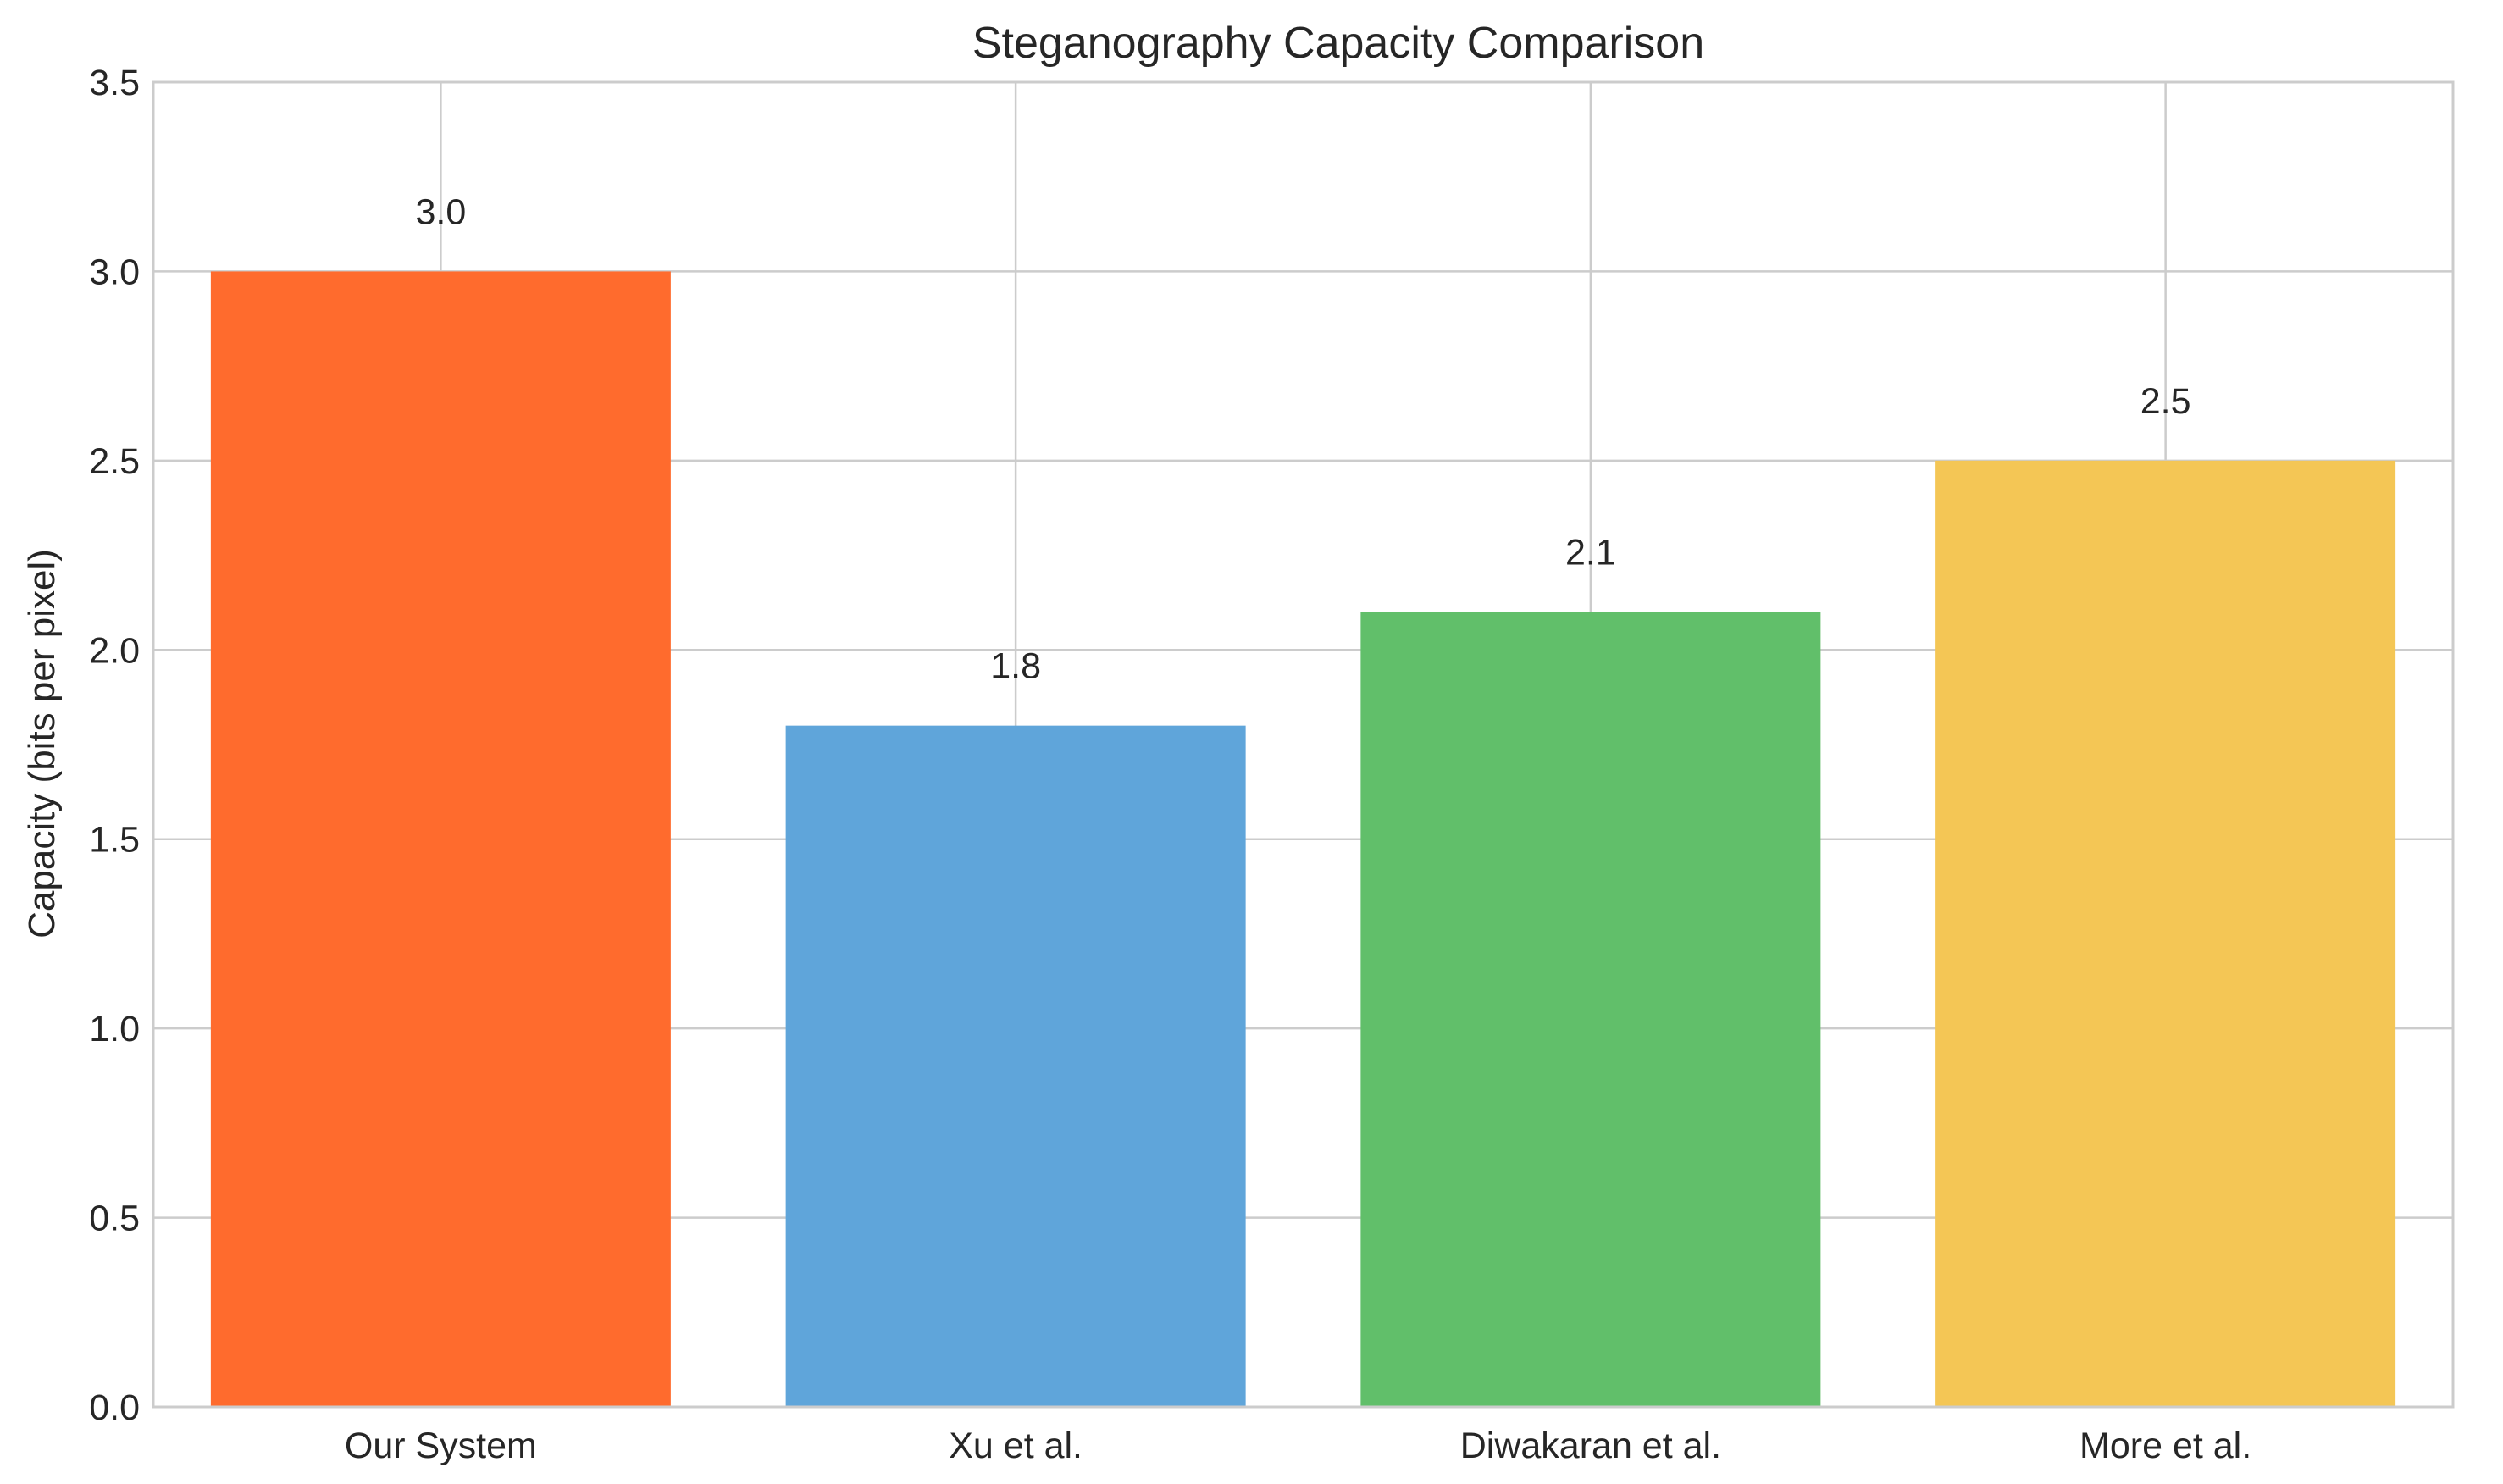 The image size is (2503, 1484). Describe the element at coordinates (114, 745) in the screenshot. I see `y-axis-ticks: 0.0 0.5 1.0 1.5 2.0 2.5 3.0 3.5` at that location.